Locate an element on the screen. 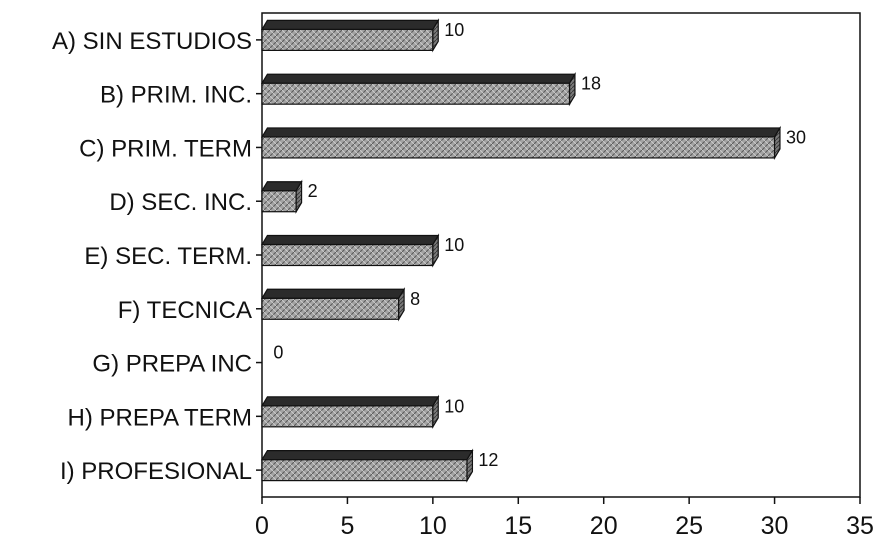  bar-f is located at coordinates (333, 304).